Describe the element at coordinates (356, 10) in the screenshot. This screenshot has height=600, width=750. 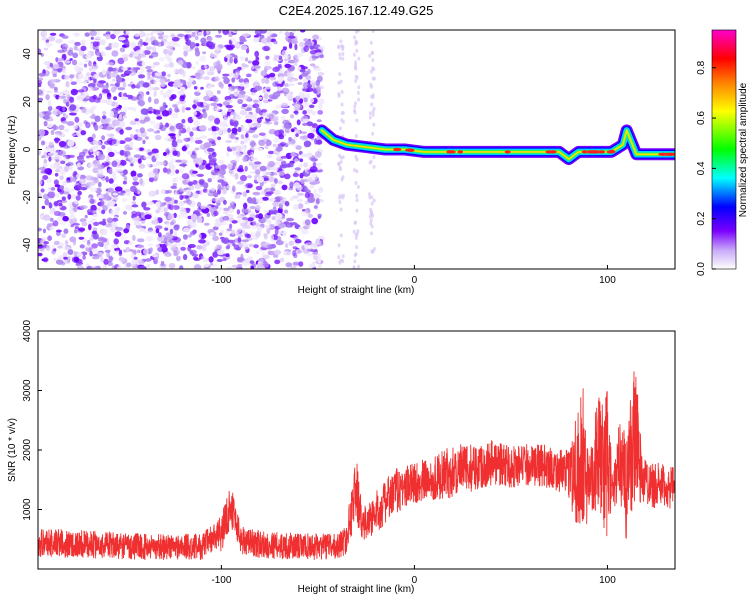
I see `figure-title: C2E4.2025.167.12.49.G25` at that location.